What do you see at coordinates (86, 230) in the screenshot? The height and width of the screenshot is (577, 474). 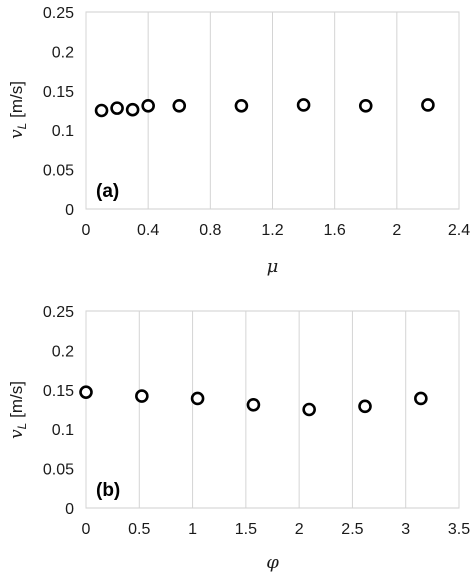 I see `panel-a-x-tick-label: 0` at bounding box center [86, 230].